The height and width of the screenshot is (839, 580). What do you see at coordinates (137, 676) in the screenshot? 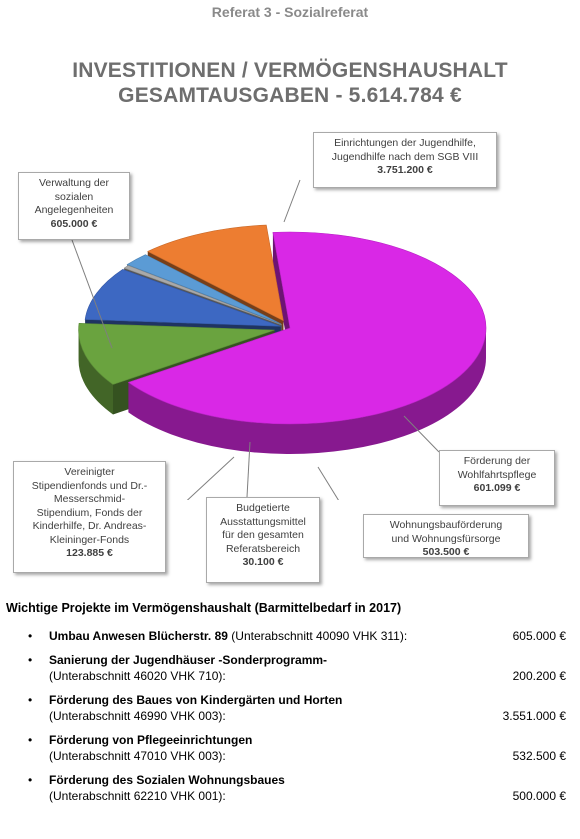
I see `project-detail: (Unterabschnitt 46020 VHK 710):` at bounding box center [137, 676].